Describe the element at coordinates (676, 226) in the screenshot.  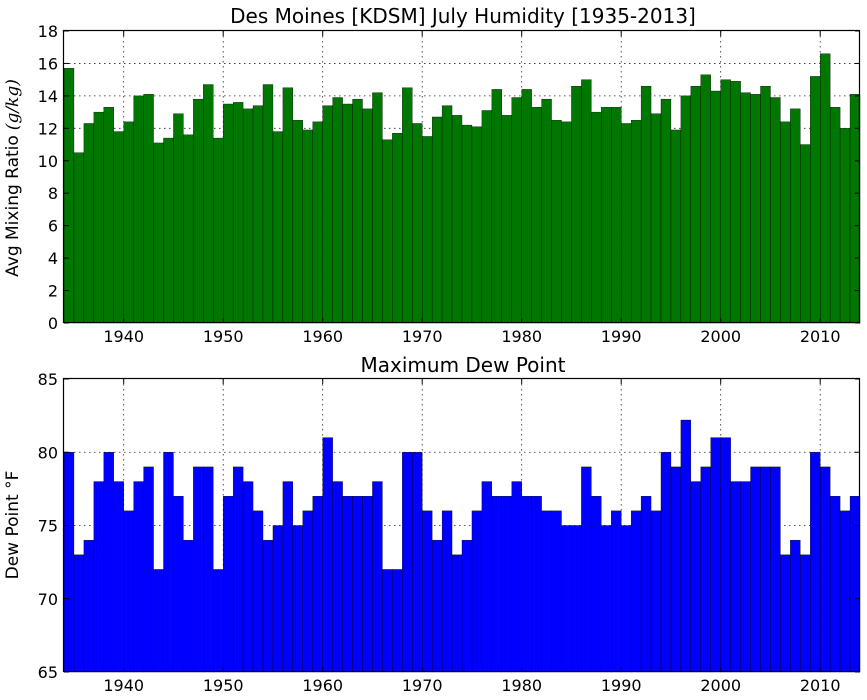
I see `bar-1995` at that location.